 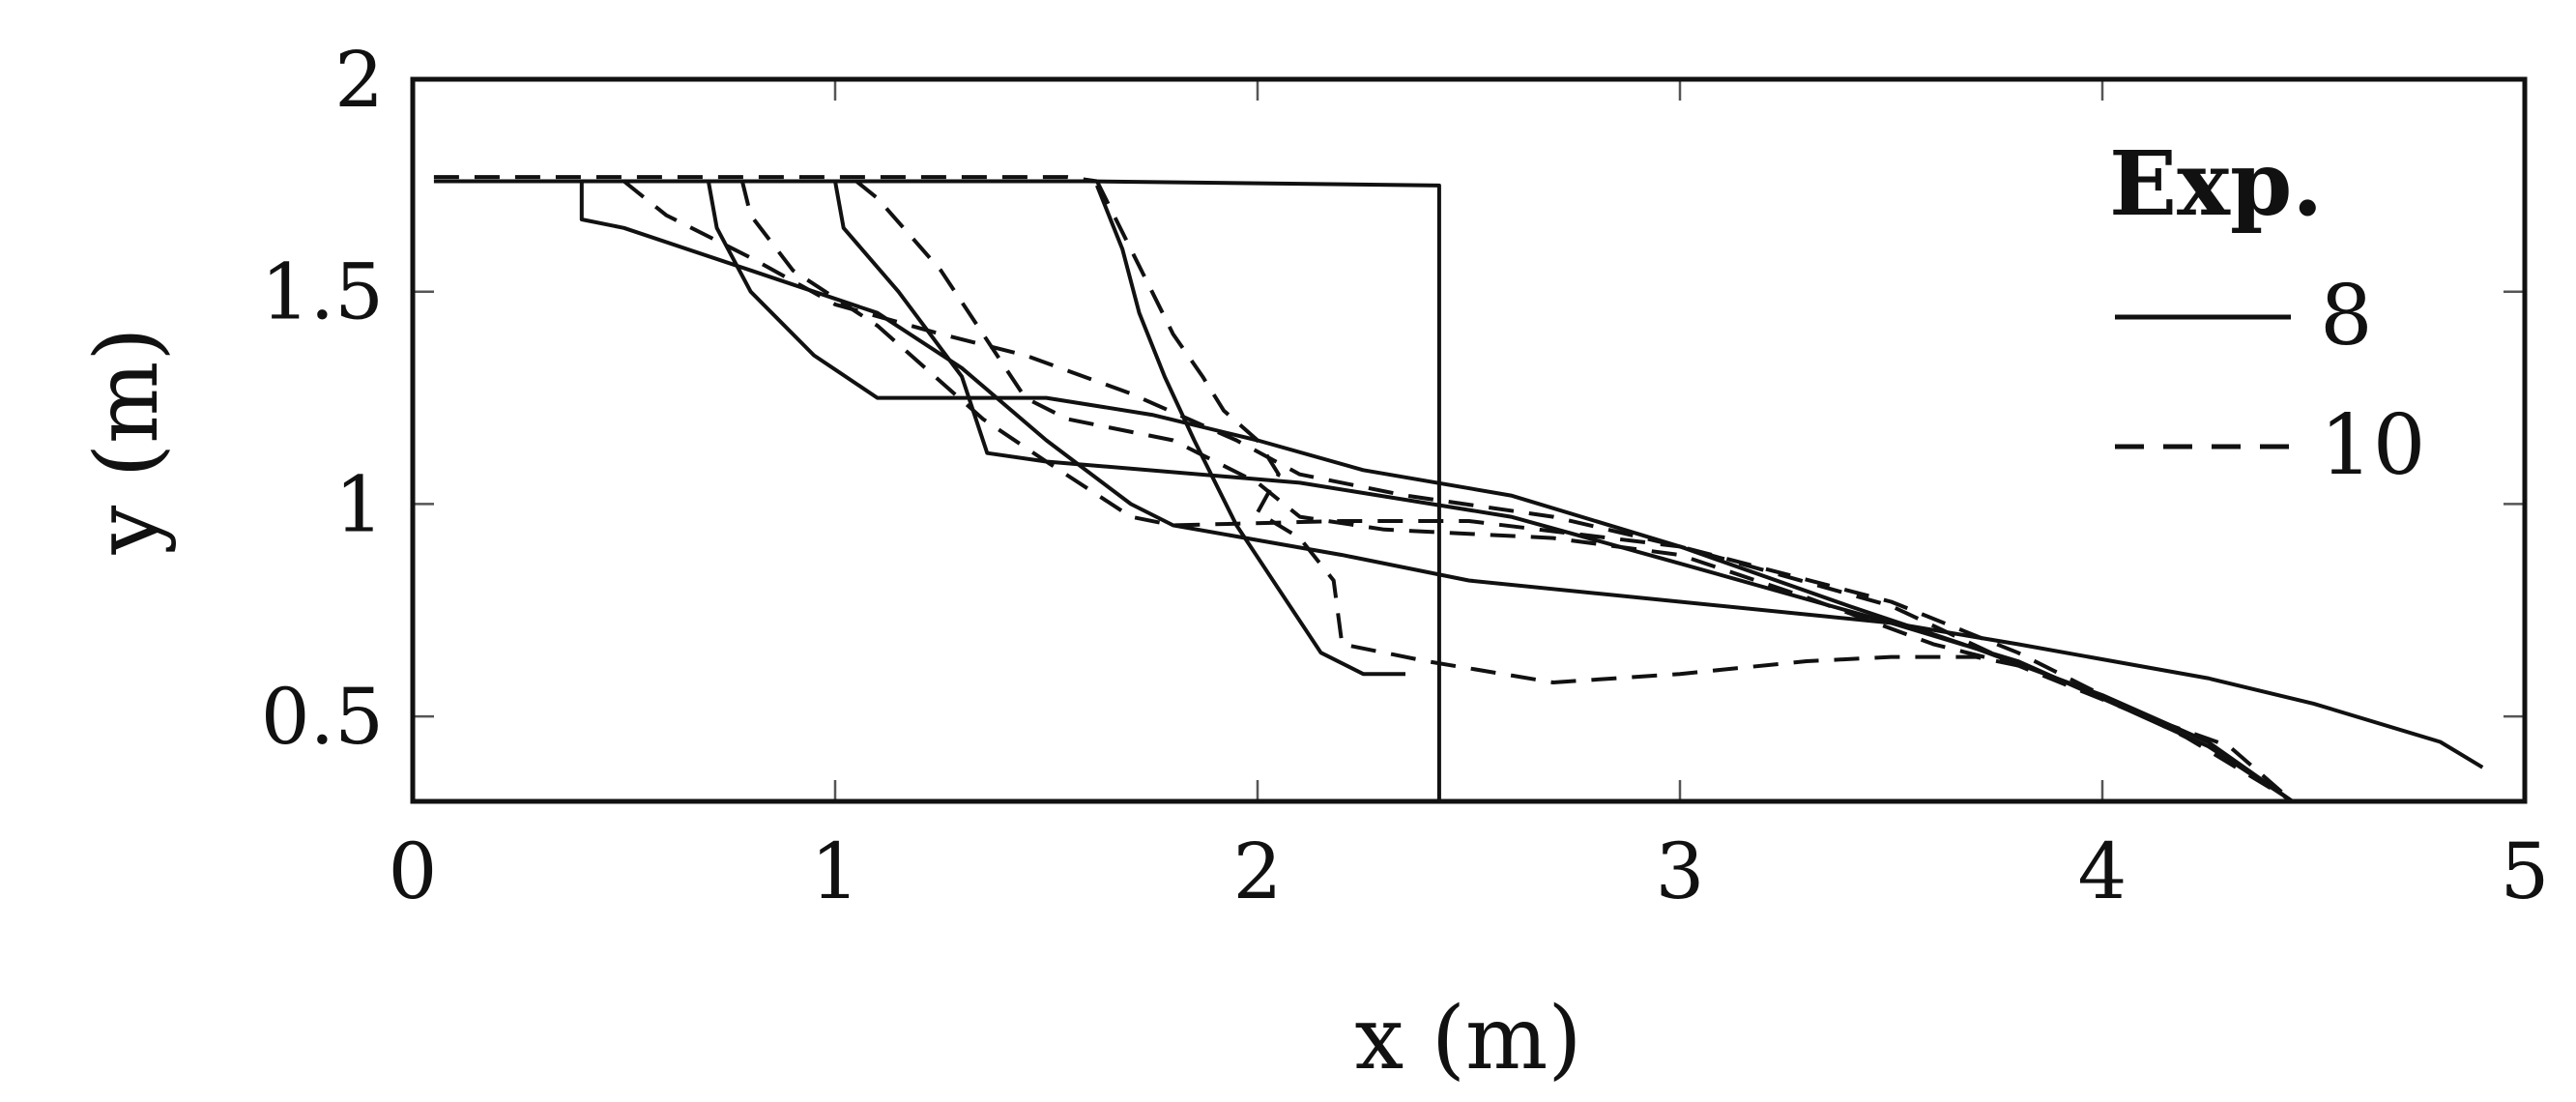 I want to click on y-tick-label: 1, so click(x=359, y=504).